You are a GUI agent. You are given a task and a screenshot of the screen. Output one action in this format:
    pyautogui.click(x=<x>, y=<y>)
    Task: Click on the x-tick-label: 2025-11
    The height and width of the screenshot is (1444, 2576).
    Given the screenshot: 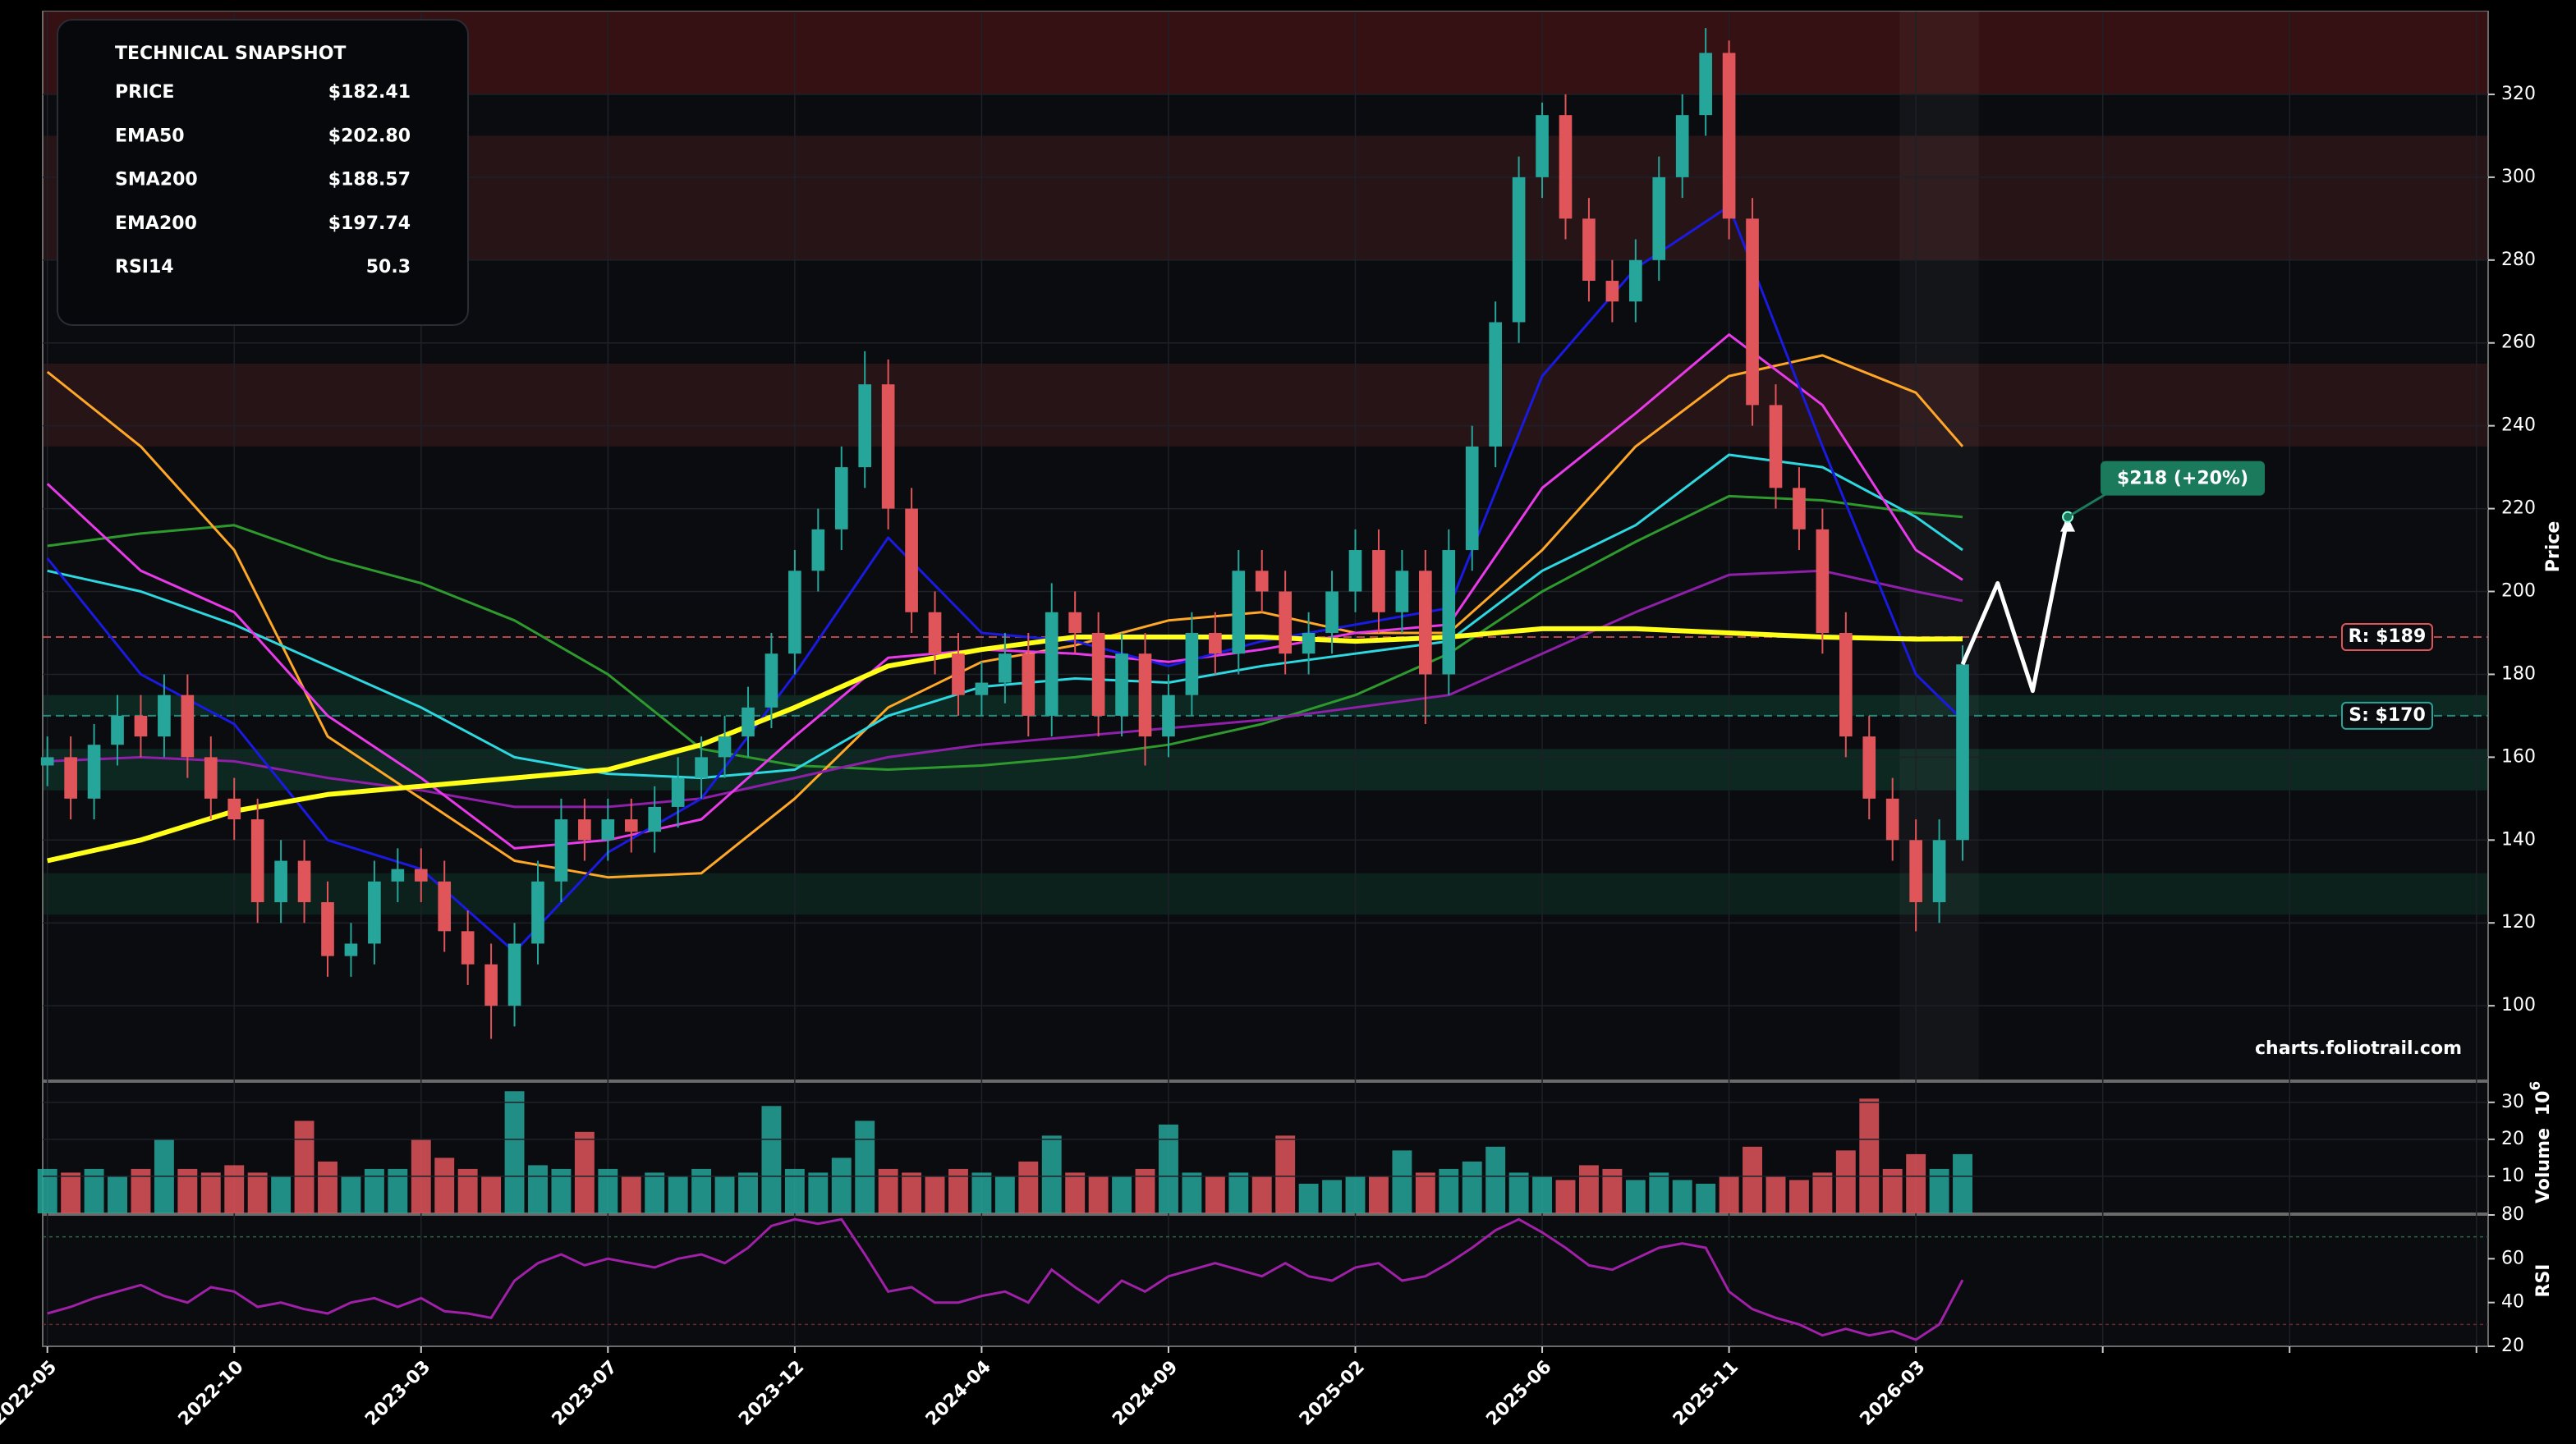 What is the action you would take?
    pyautogui.click(x=1706, y=1393)
    